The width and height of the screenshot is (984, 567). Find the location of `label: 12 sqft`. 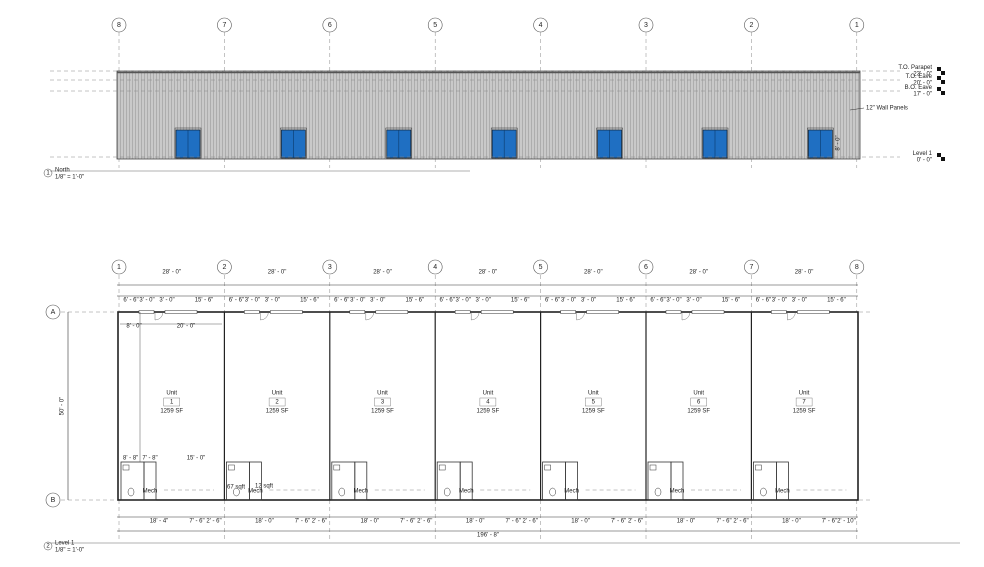

label: 12 sqft is located at coordinates (264, 487).